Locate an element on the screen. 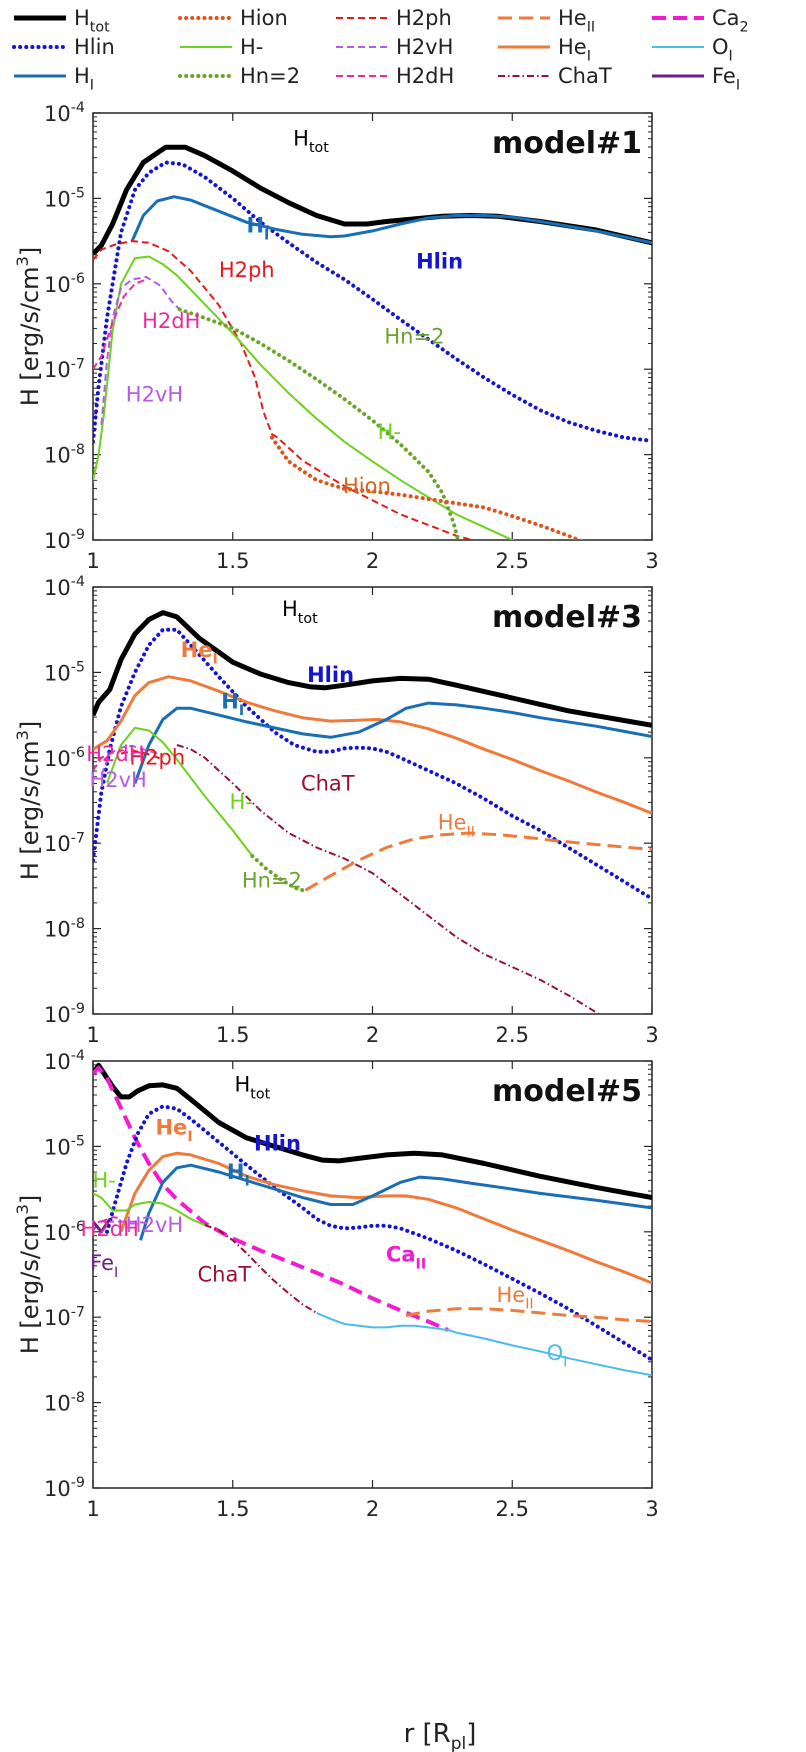  legend-label: Ca2 is located at coordinates (730, 21).